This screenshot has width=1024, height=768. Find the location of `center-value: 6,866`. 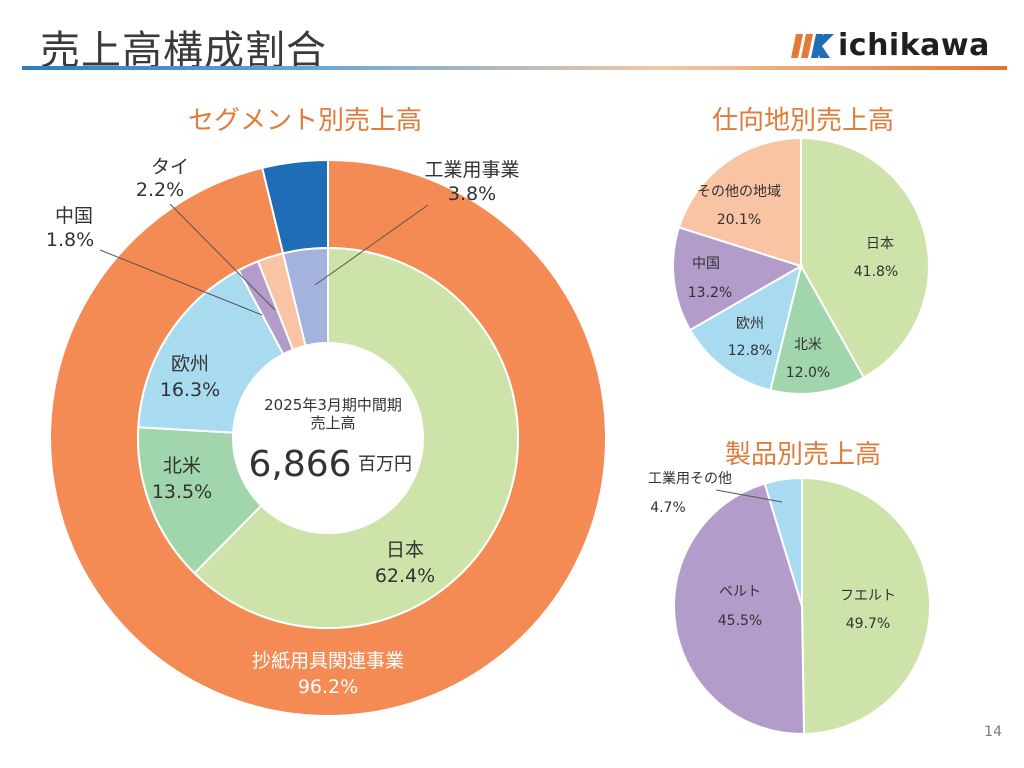

center-value: 6,866 is located at coordinates (299, 464).